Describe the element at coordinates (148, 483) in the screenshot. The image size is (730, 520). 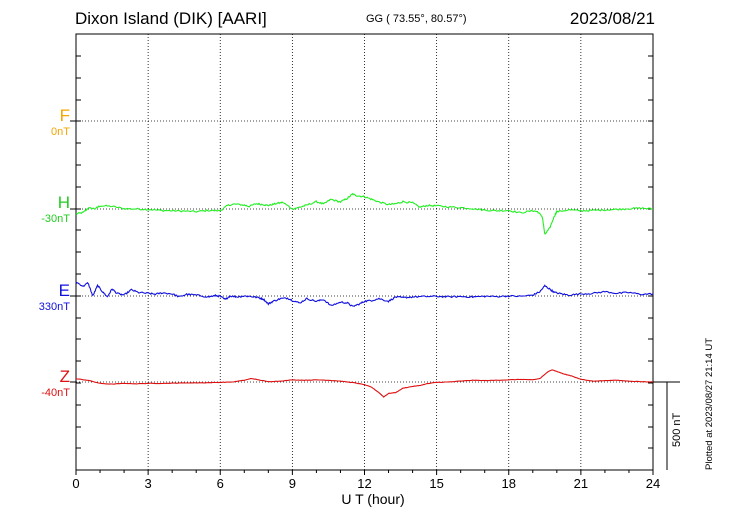
I see `x-tick-label: 3` at that location.